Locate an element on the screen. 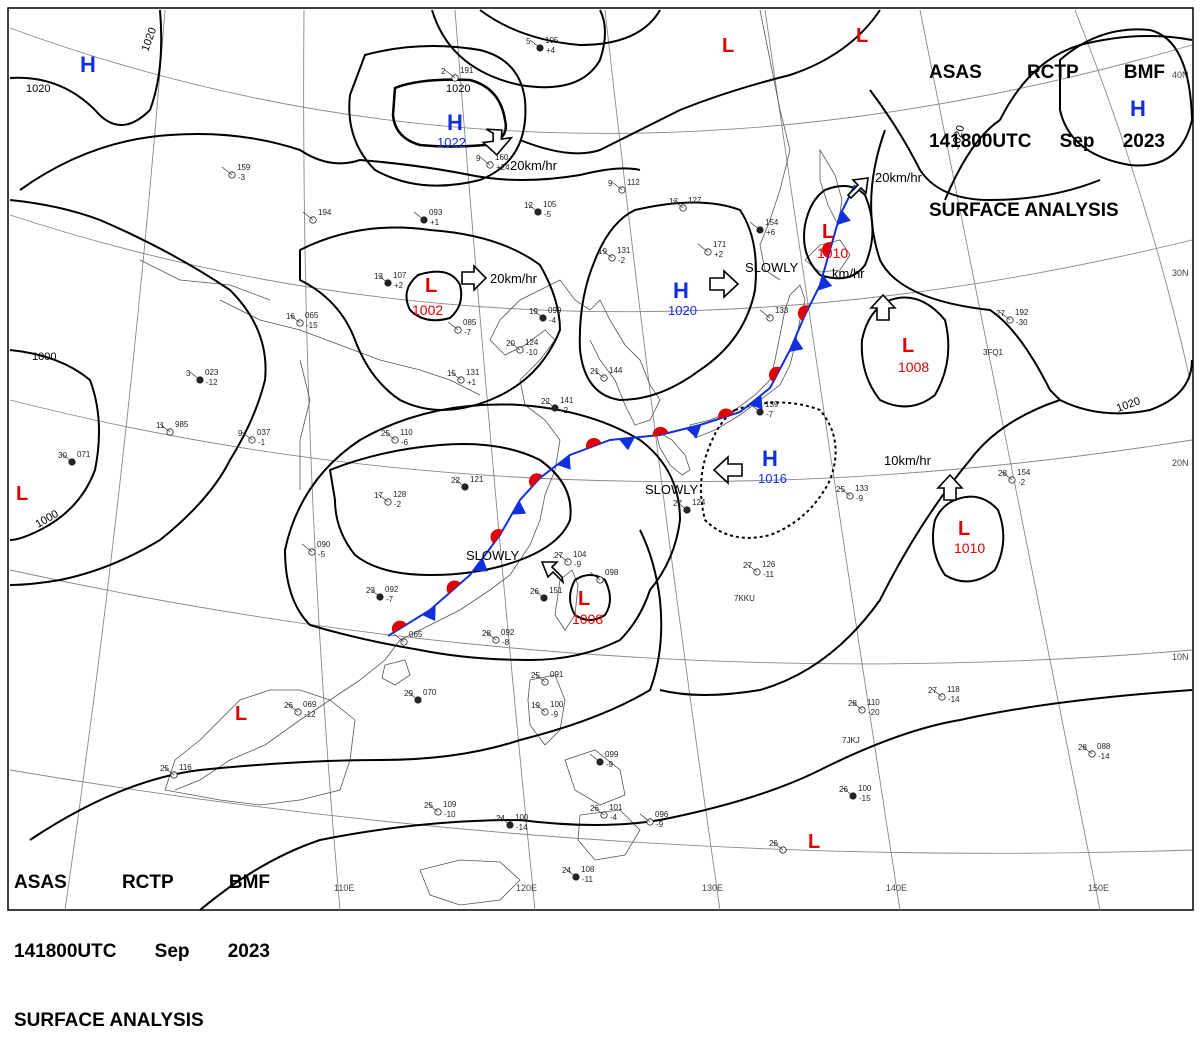 The width and height of the screenshot is (1200, 1055). station-temperature: 23 is located at coordinates (370, 590).